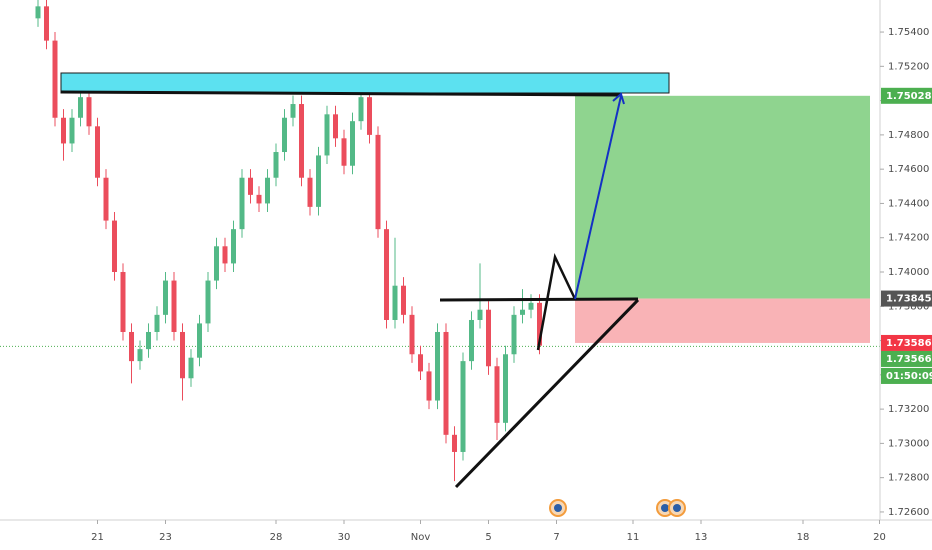  I want to click on x-tick-label: Nov, so click(421, 537).